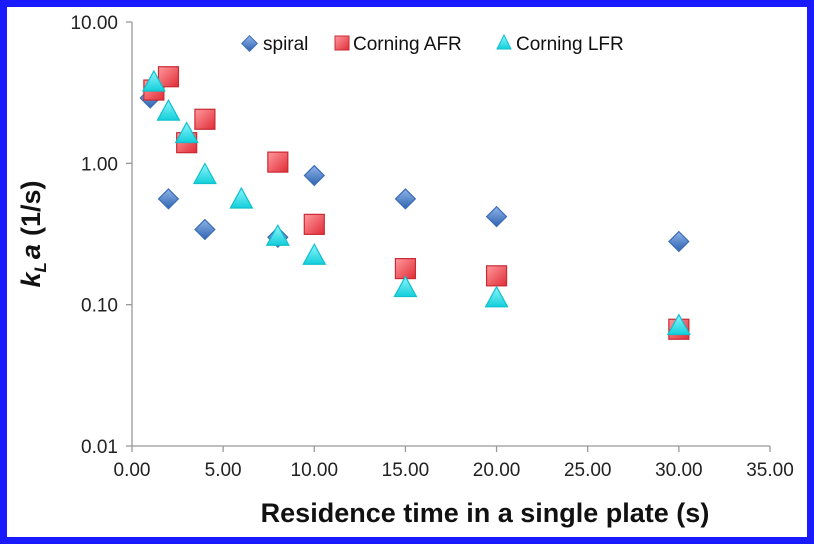 The width and height of the screenshot is (814, 544). Describe the element at coordinates (315, 470) in the screenshot. I see `x-tick-label: 10.00` at that location.